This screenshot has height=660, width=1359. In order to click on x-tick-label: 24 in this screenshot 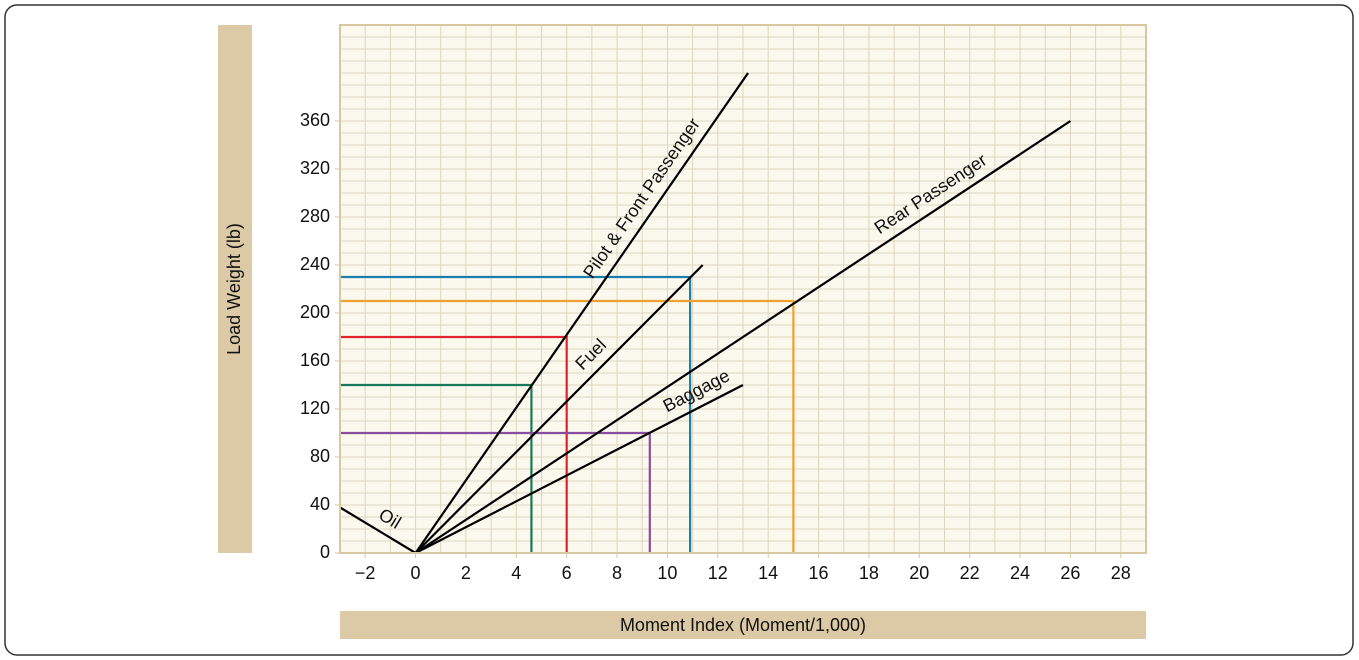, I will do `click(1020, 573)`.